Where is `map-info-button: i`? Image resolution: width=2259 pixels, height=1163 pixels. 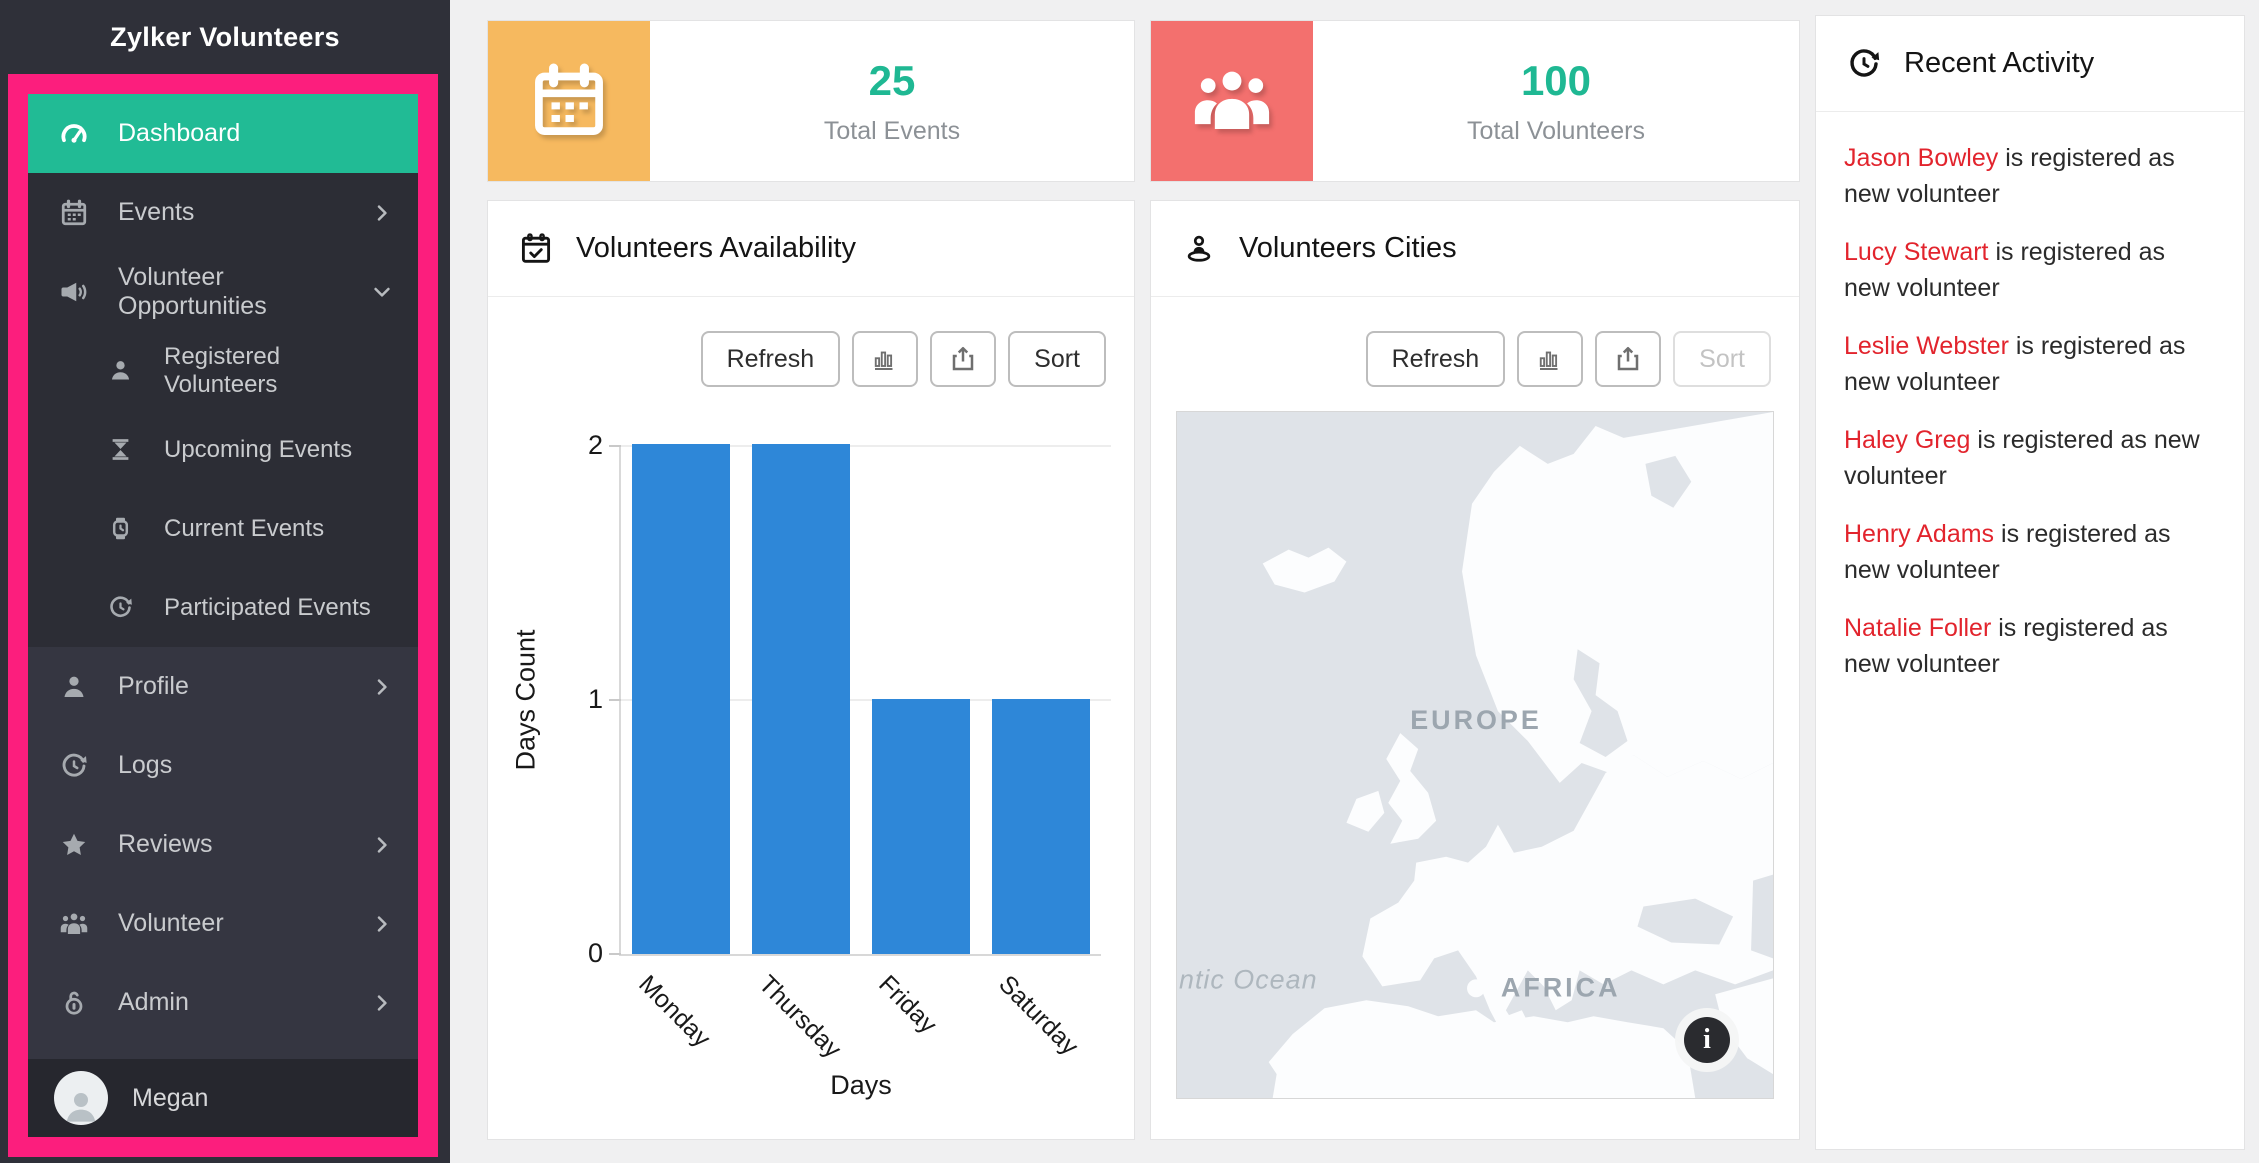 map-info-button: i is located at coordinates (1707, 1040).